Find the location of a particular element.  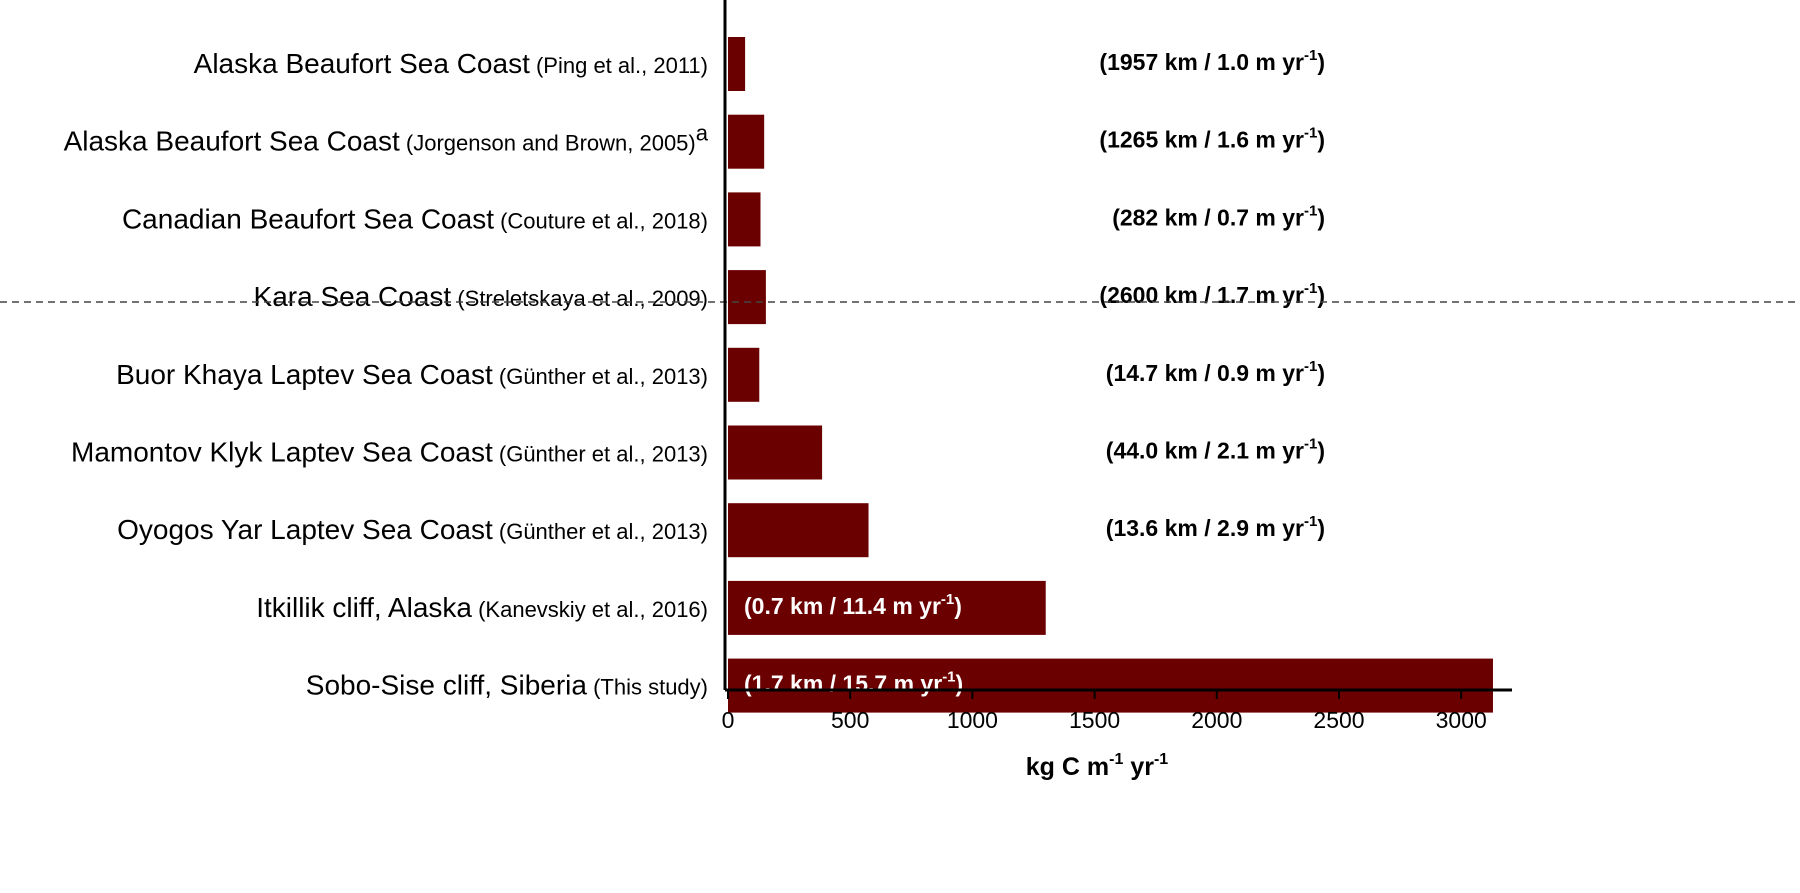

x-axis-title: kg C m-1 yr-1 is located at coordinates (1097, 766).